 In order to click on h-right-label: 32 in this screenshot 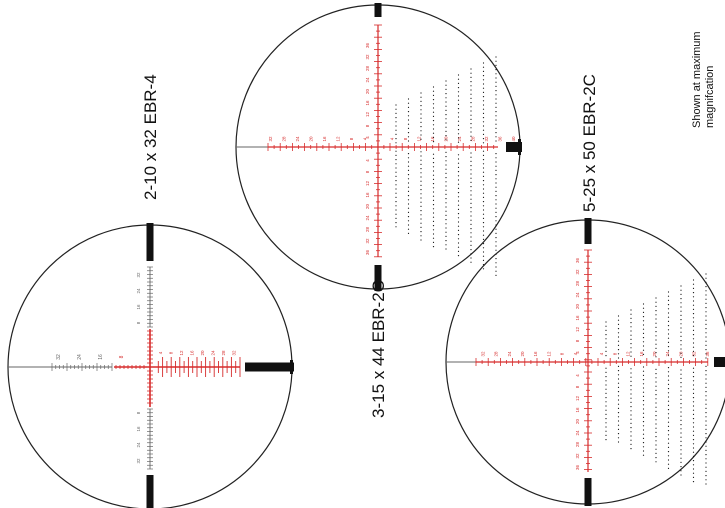, I will do `click(486, 139)`.